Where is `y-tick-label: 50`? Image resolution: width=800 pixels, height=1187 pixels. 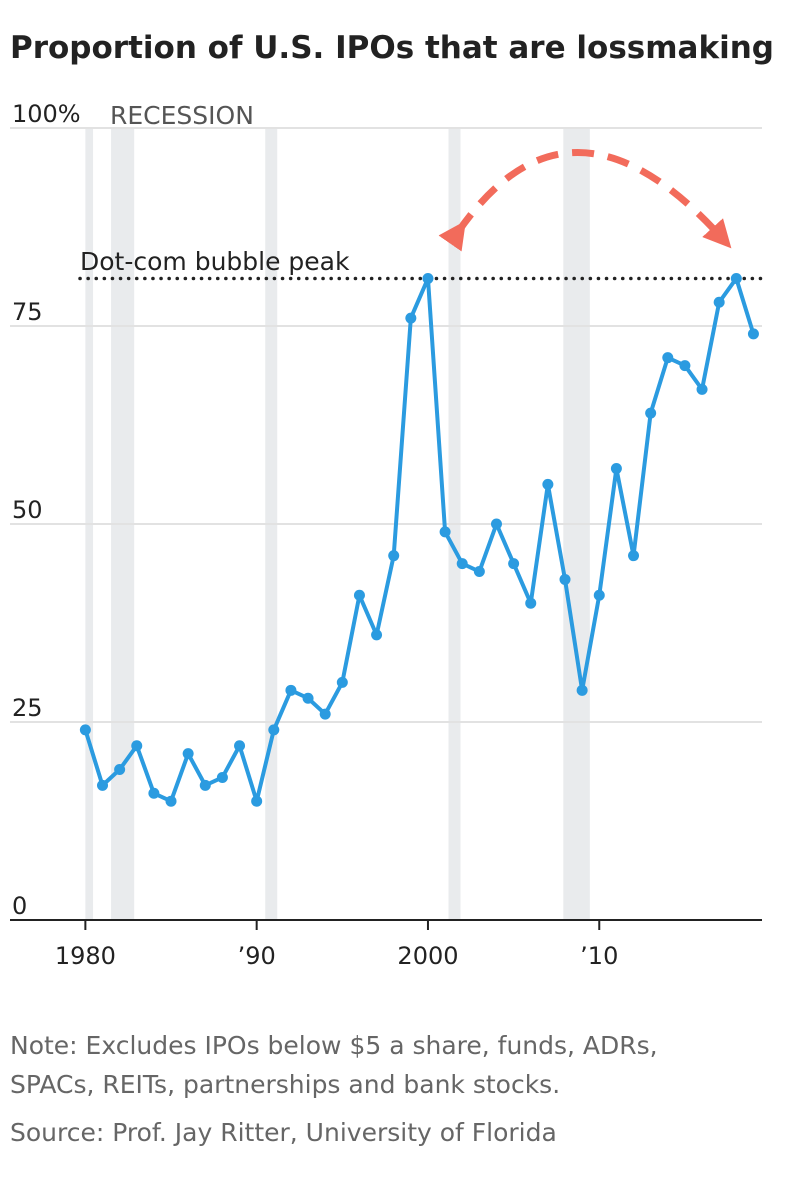 y-tick-label: 50 is located at coordinates (27, 510).